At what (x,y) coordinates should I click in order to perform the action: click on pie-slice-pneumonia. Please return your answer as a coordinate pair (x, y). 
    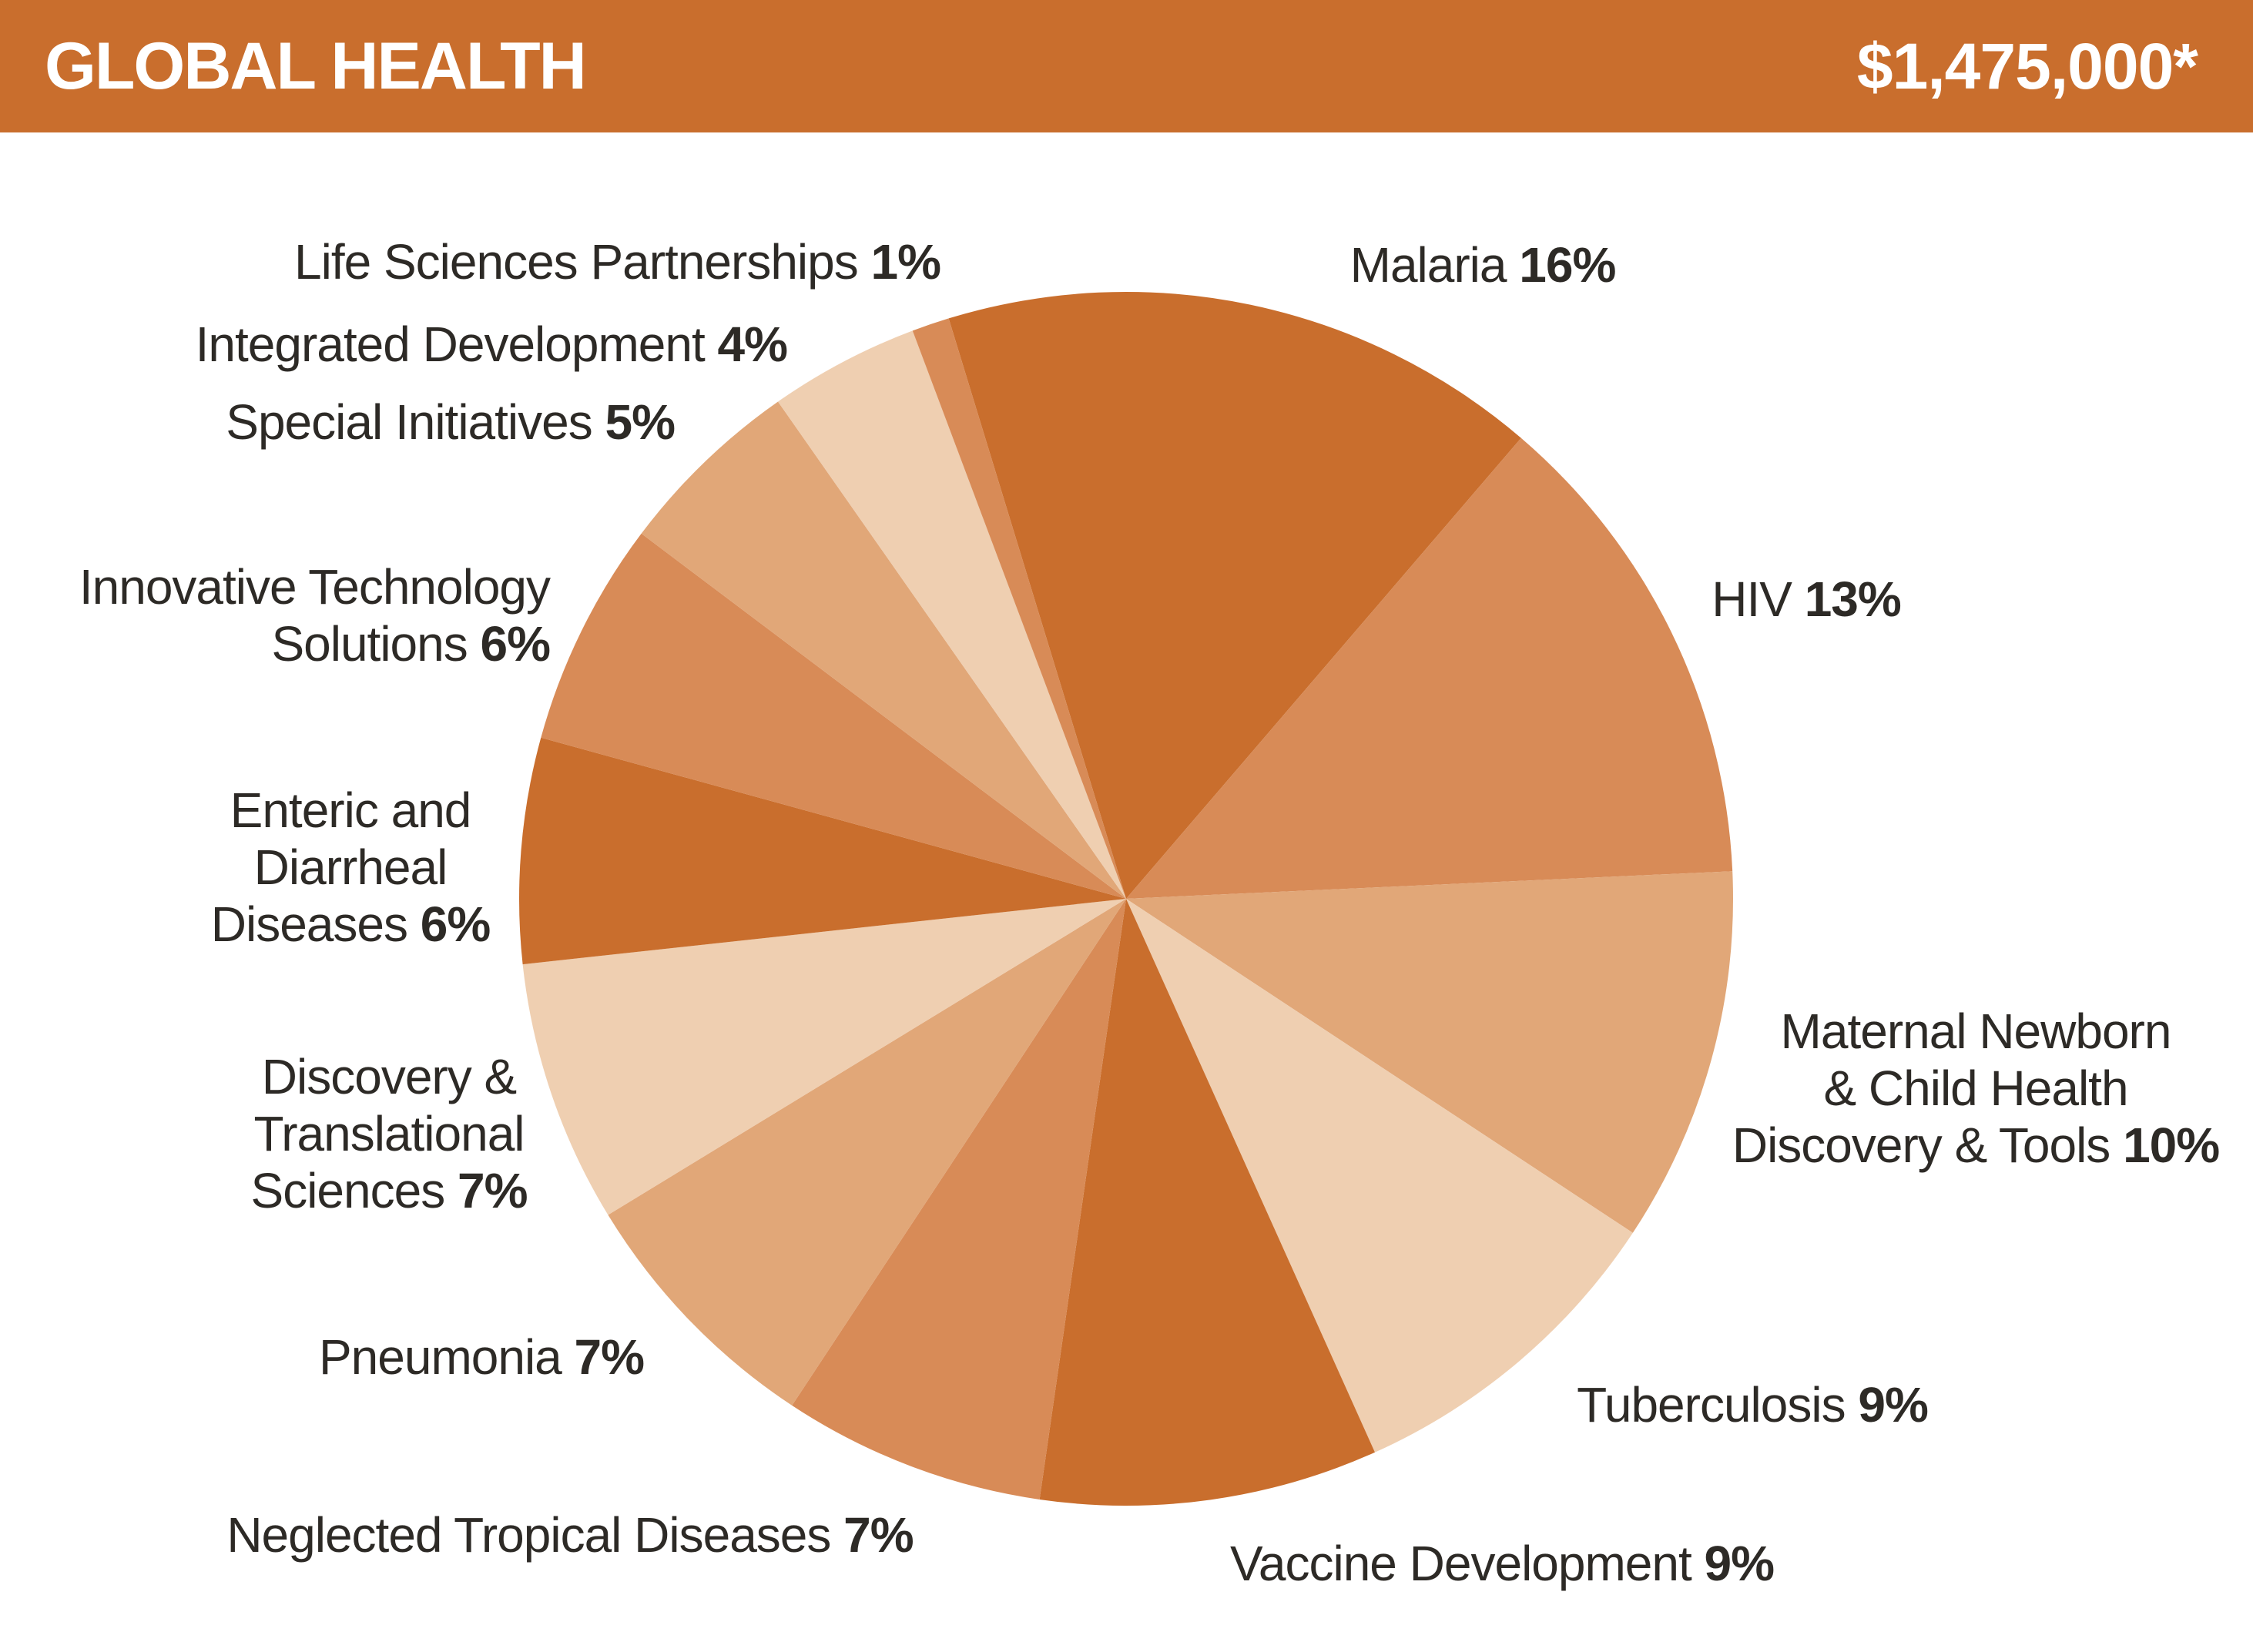
    Looking at the image, I should click on (867, 1152).